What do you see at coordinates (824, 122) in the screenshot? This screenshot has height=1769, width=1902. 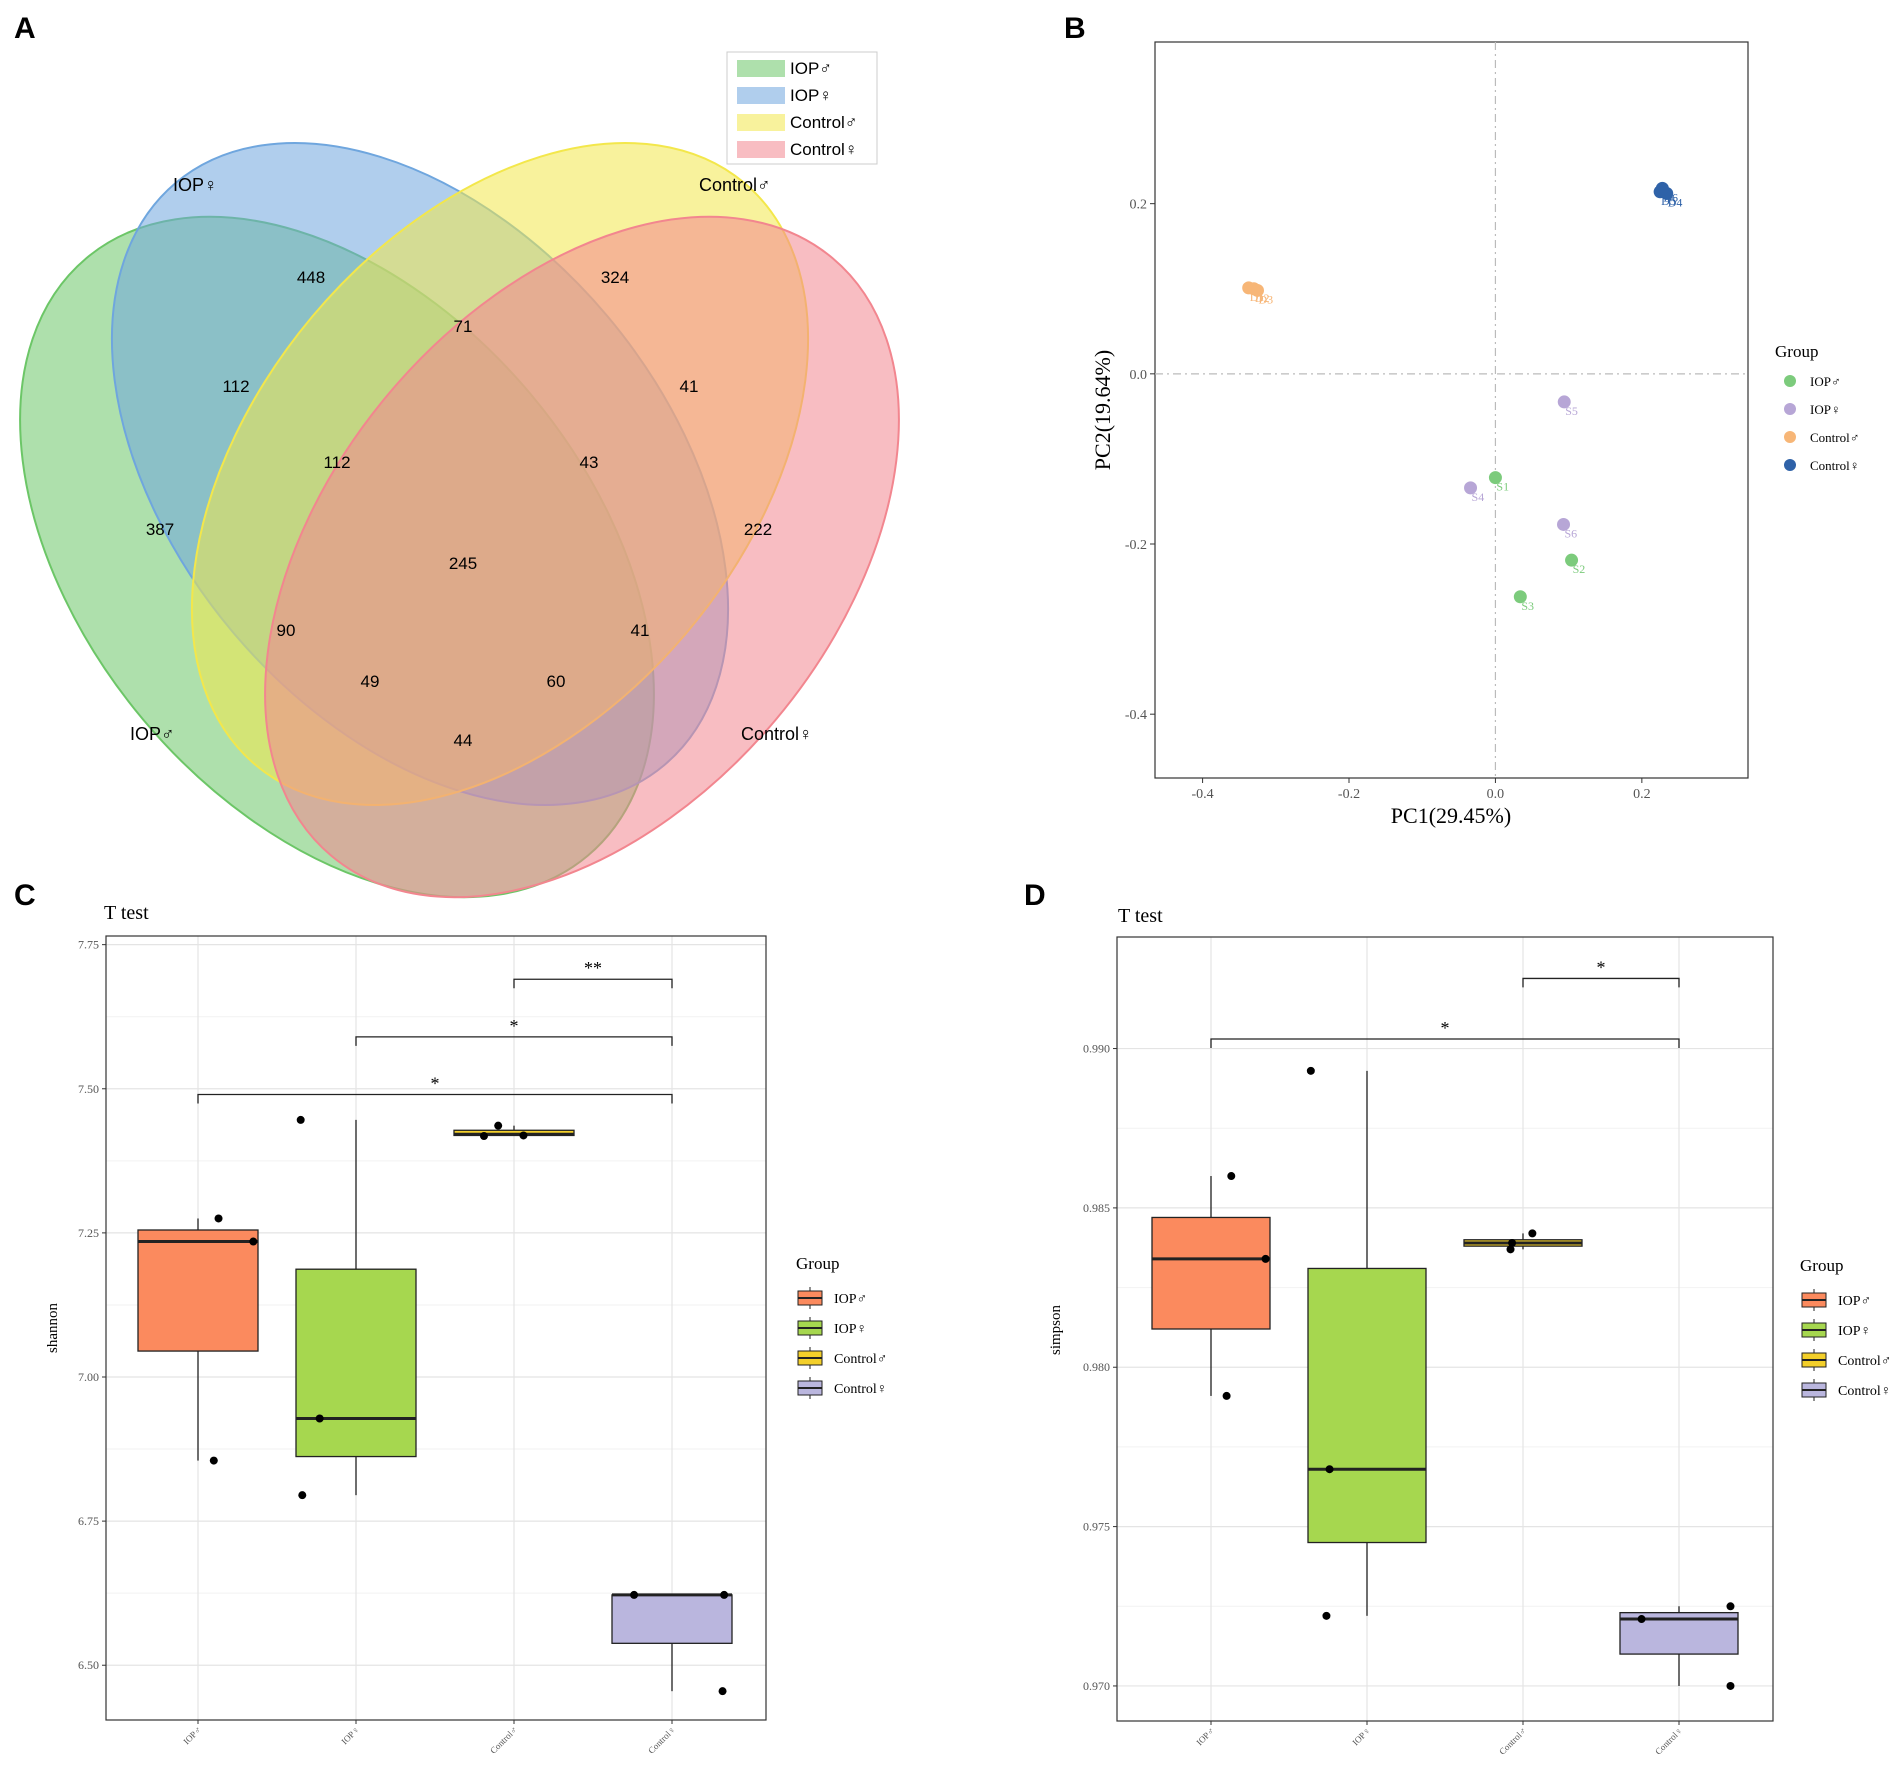 I see `venn-legend-label: Control♂` at bounding box center [824, 122].